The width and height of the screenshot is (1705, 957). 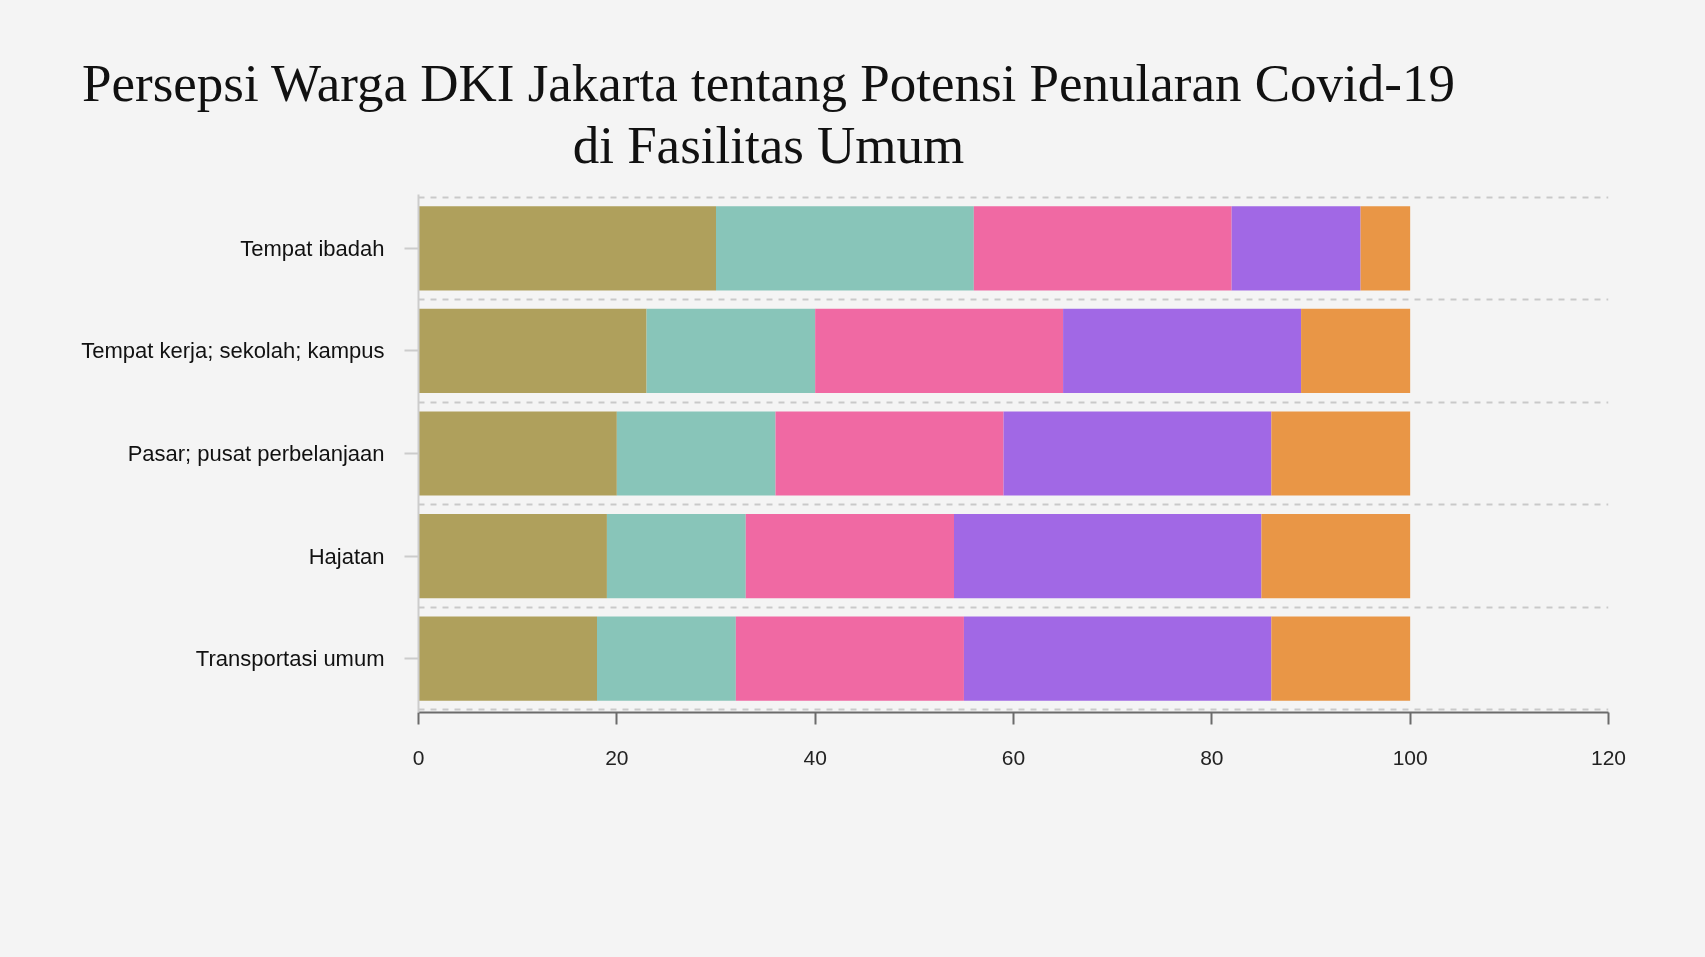 What do you see at coordinates (1608, 757) in the screenshot?
I see `x-tick-label: 120` at bounding box center [1608, 757].